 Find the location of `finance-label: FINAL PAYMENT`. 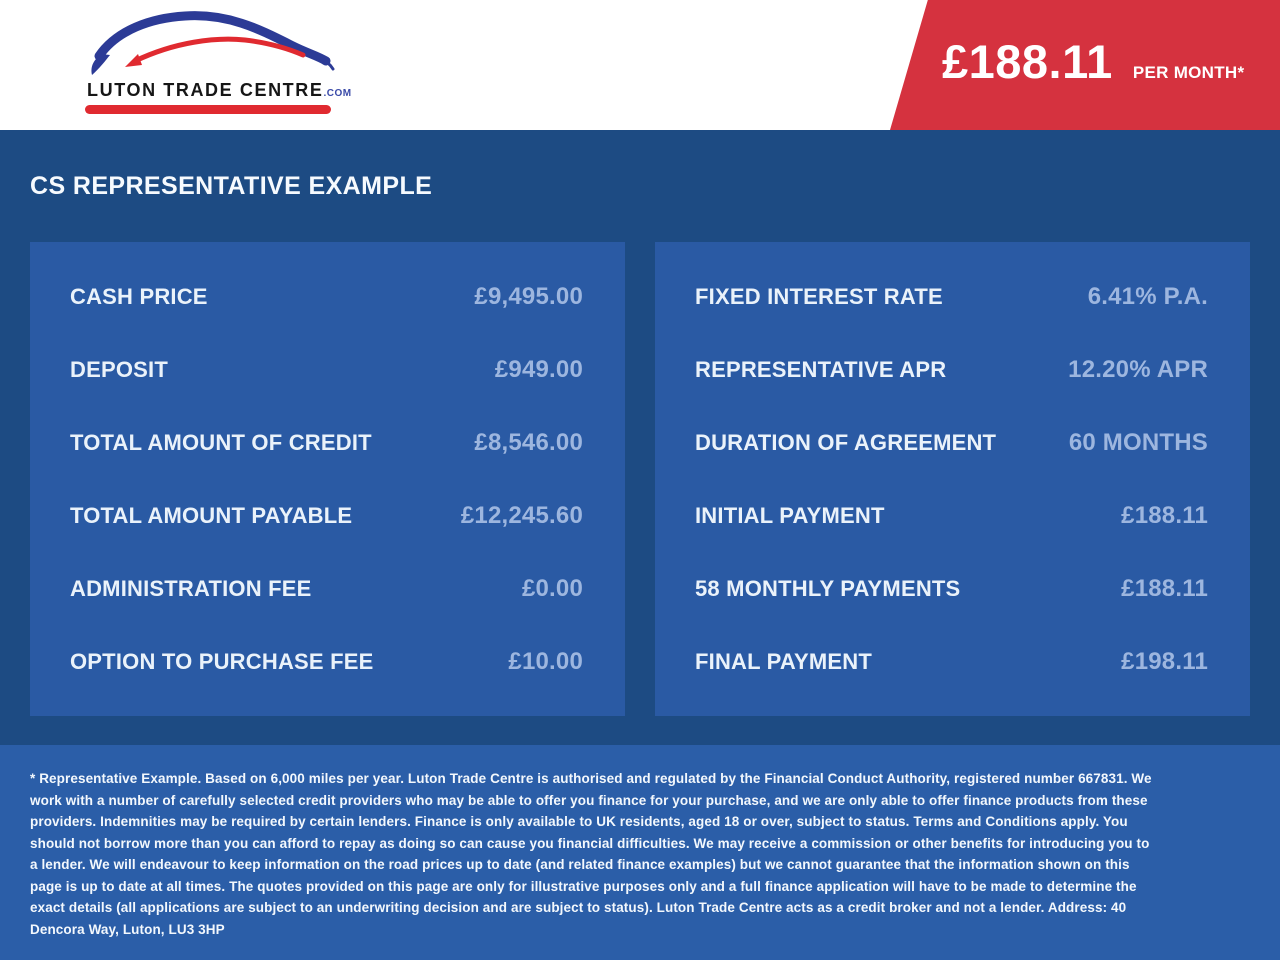

finance-label: FINAL PAYMENT is located at coordinates (783, 661).